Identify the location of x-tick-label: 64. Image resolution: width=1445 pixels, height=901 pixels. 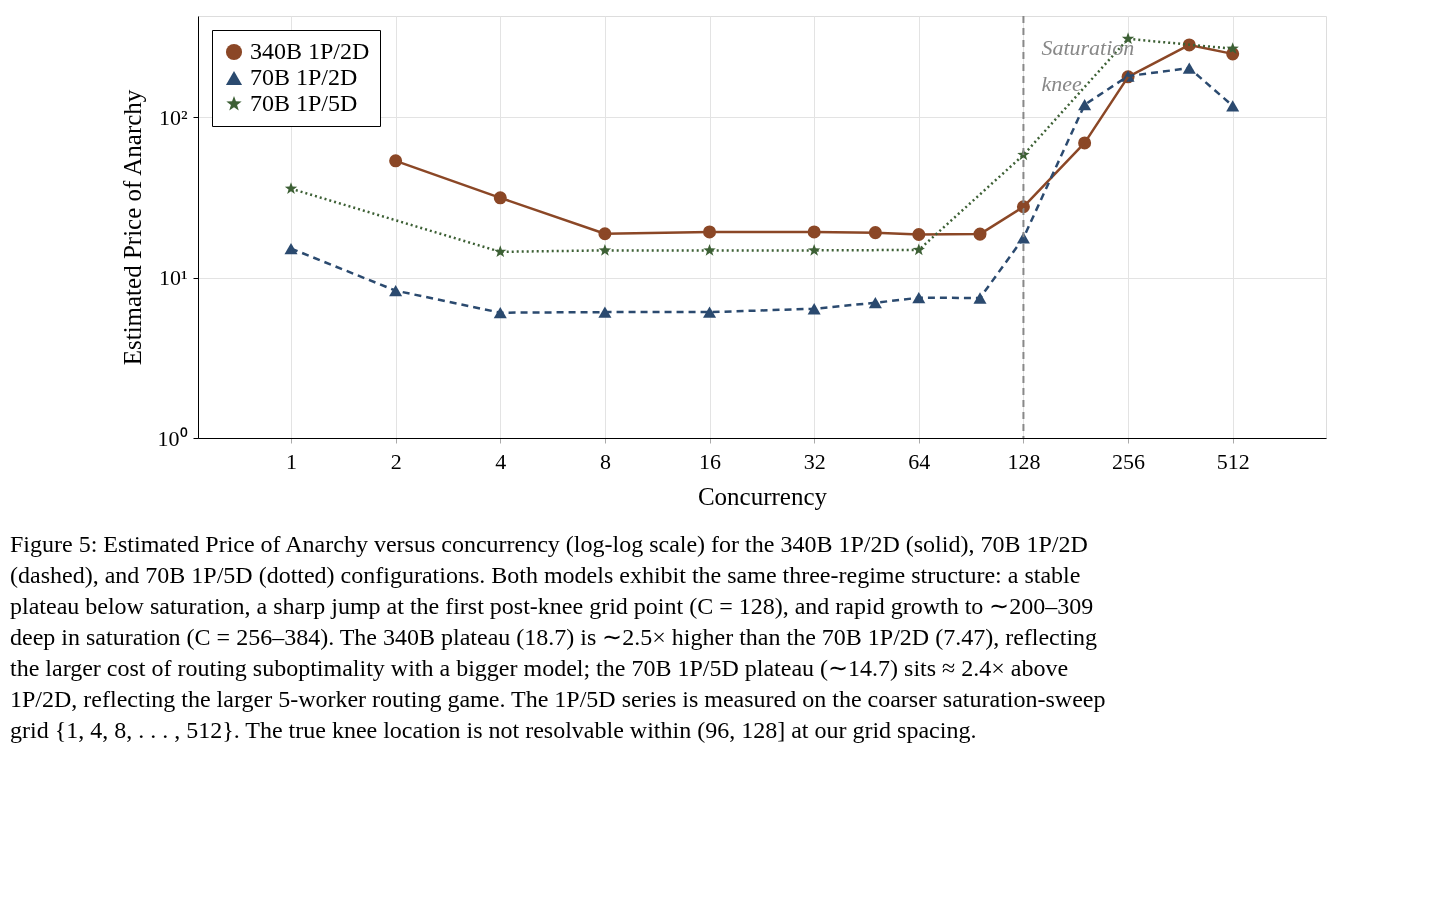
(919, 461).